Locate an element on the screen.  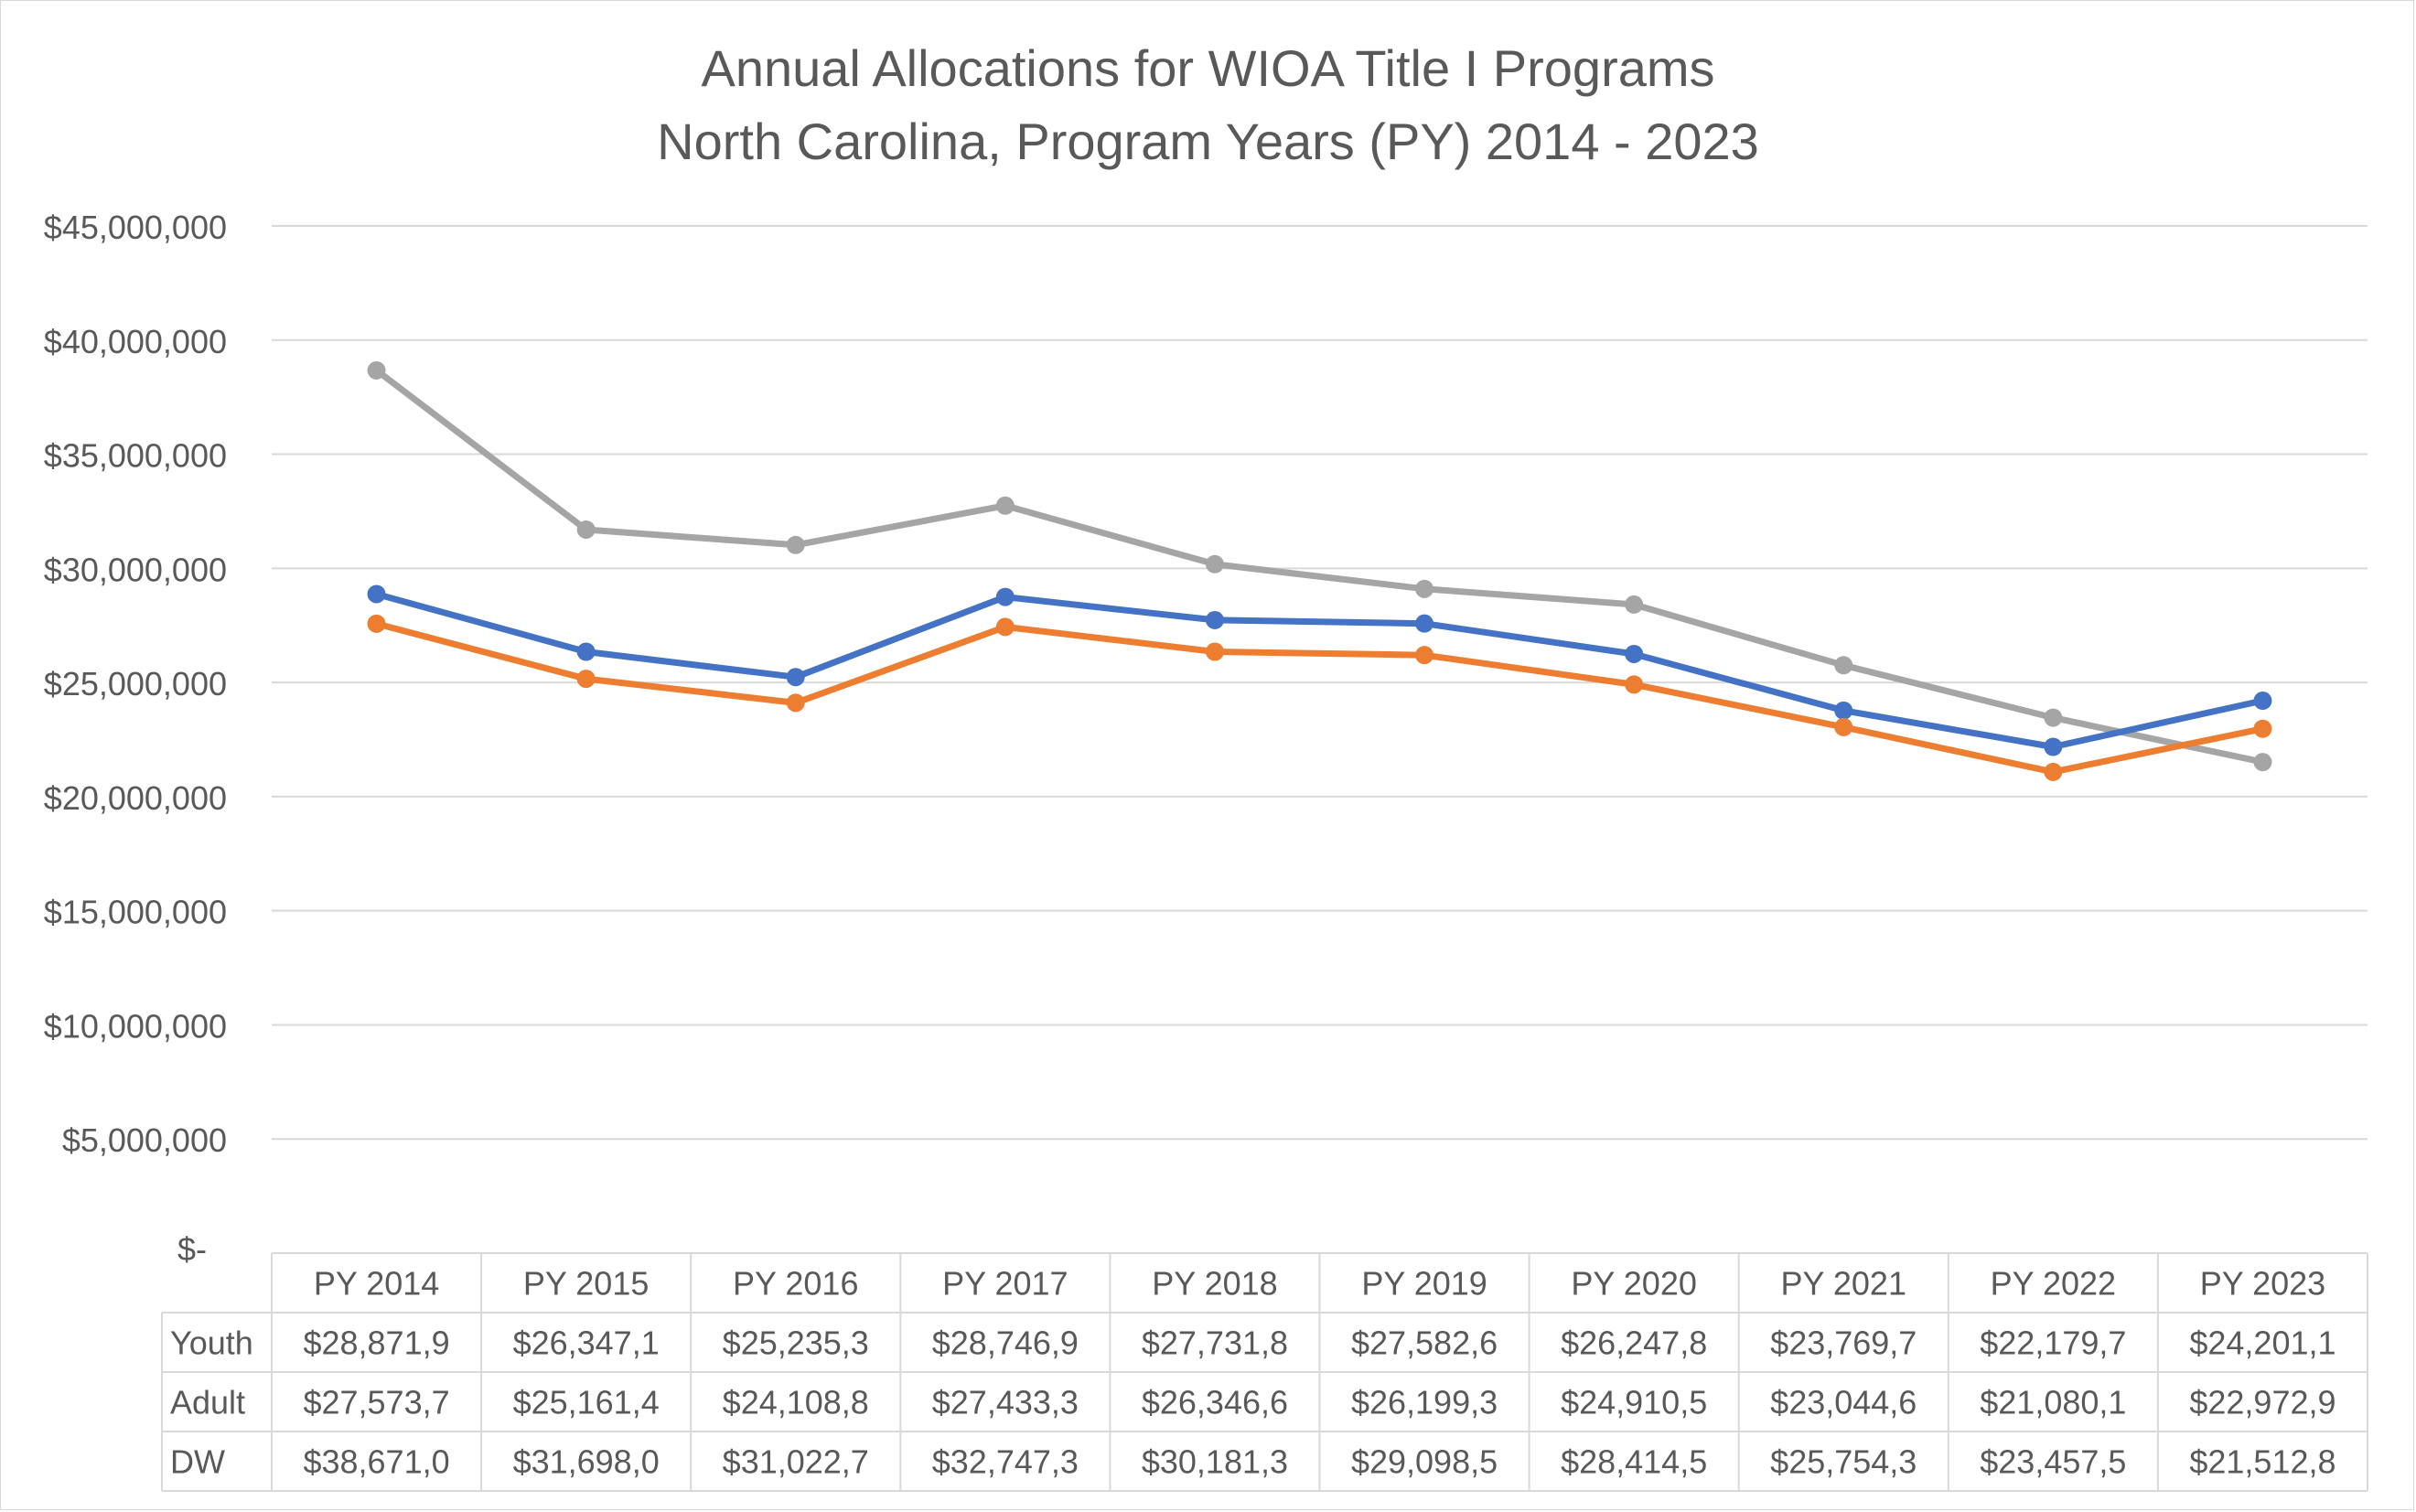
table-cell-value: $23,044,6 is located at coordinates (1843, 1402).